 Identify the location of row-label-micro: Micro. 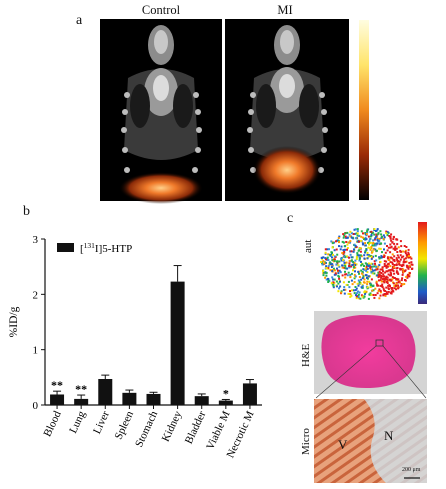
(306, 441).